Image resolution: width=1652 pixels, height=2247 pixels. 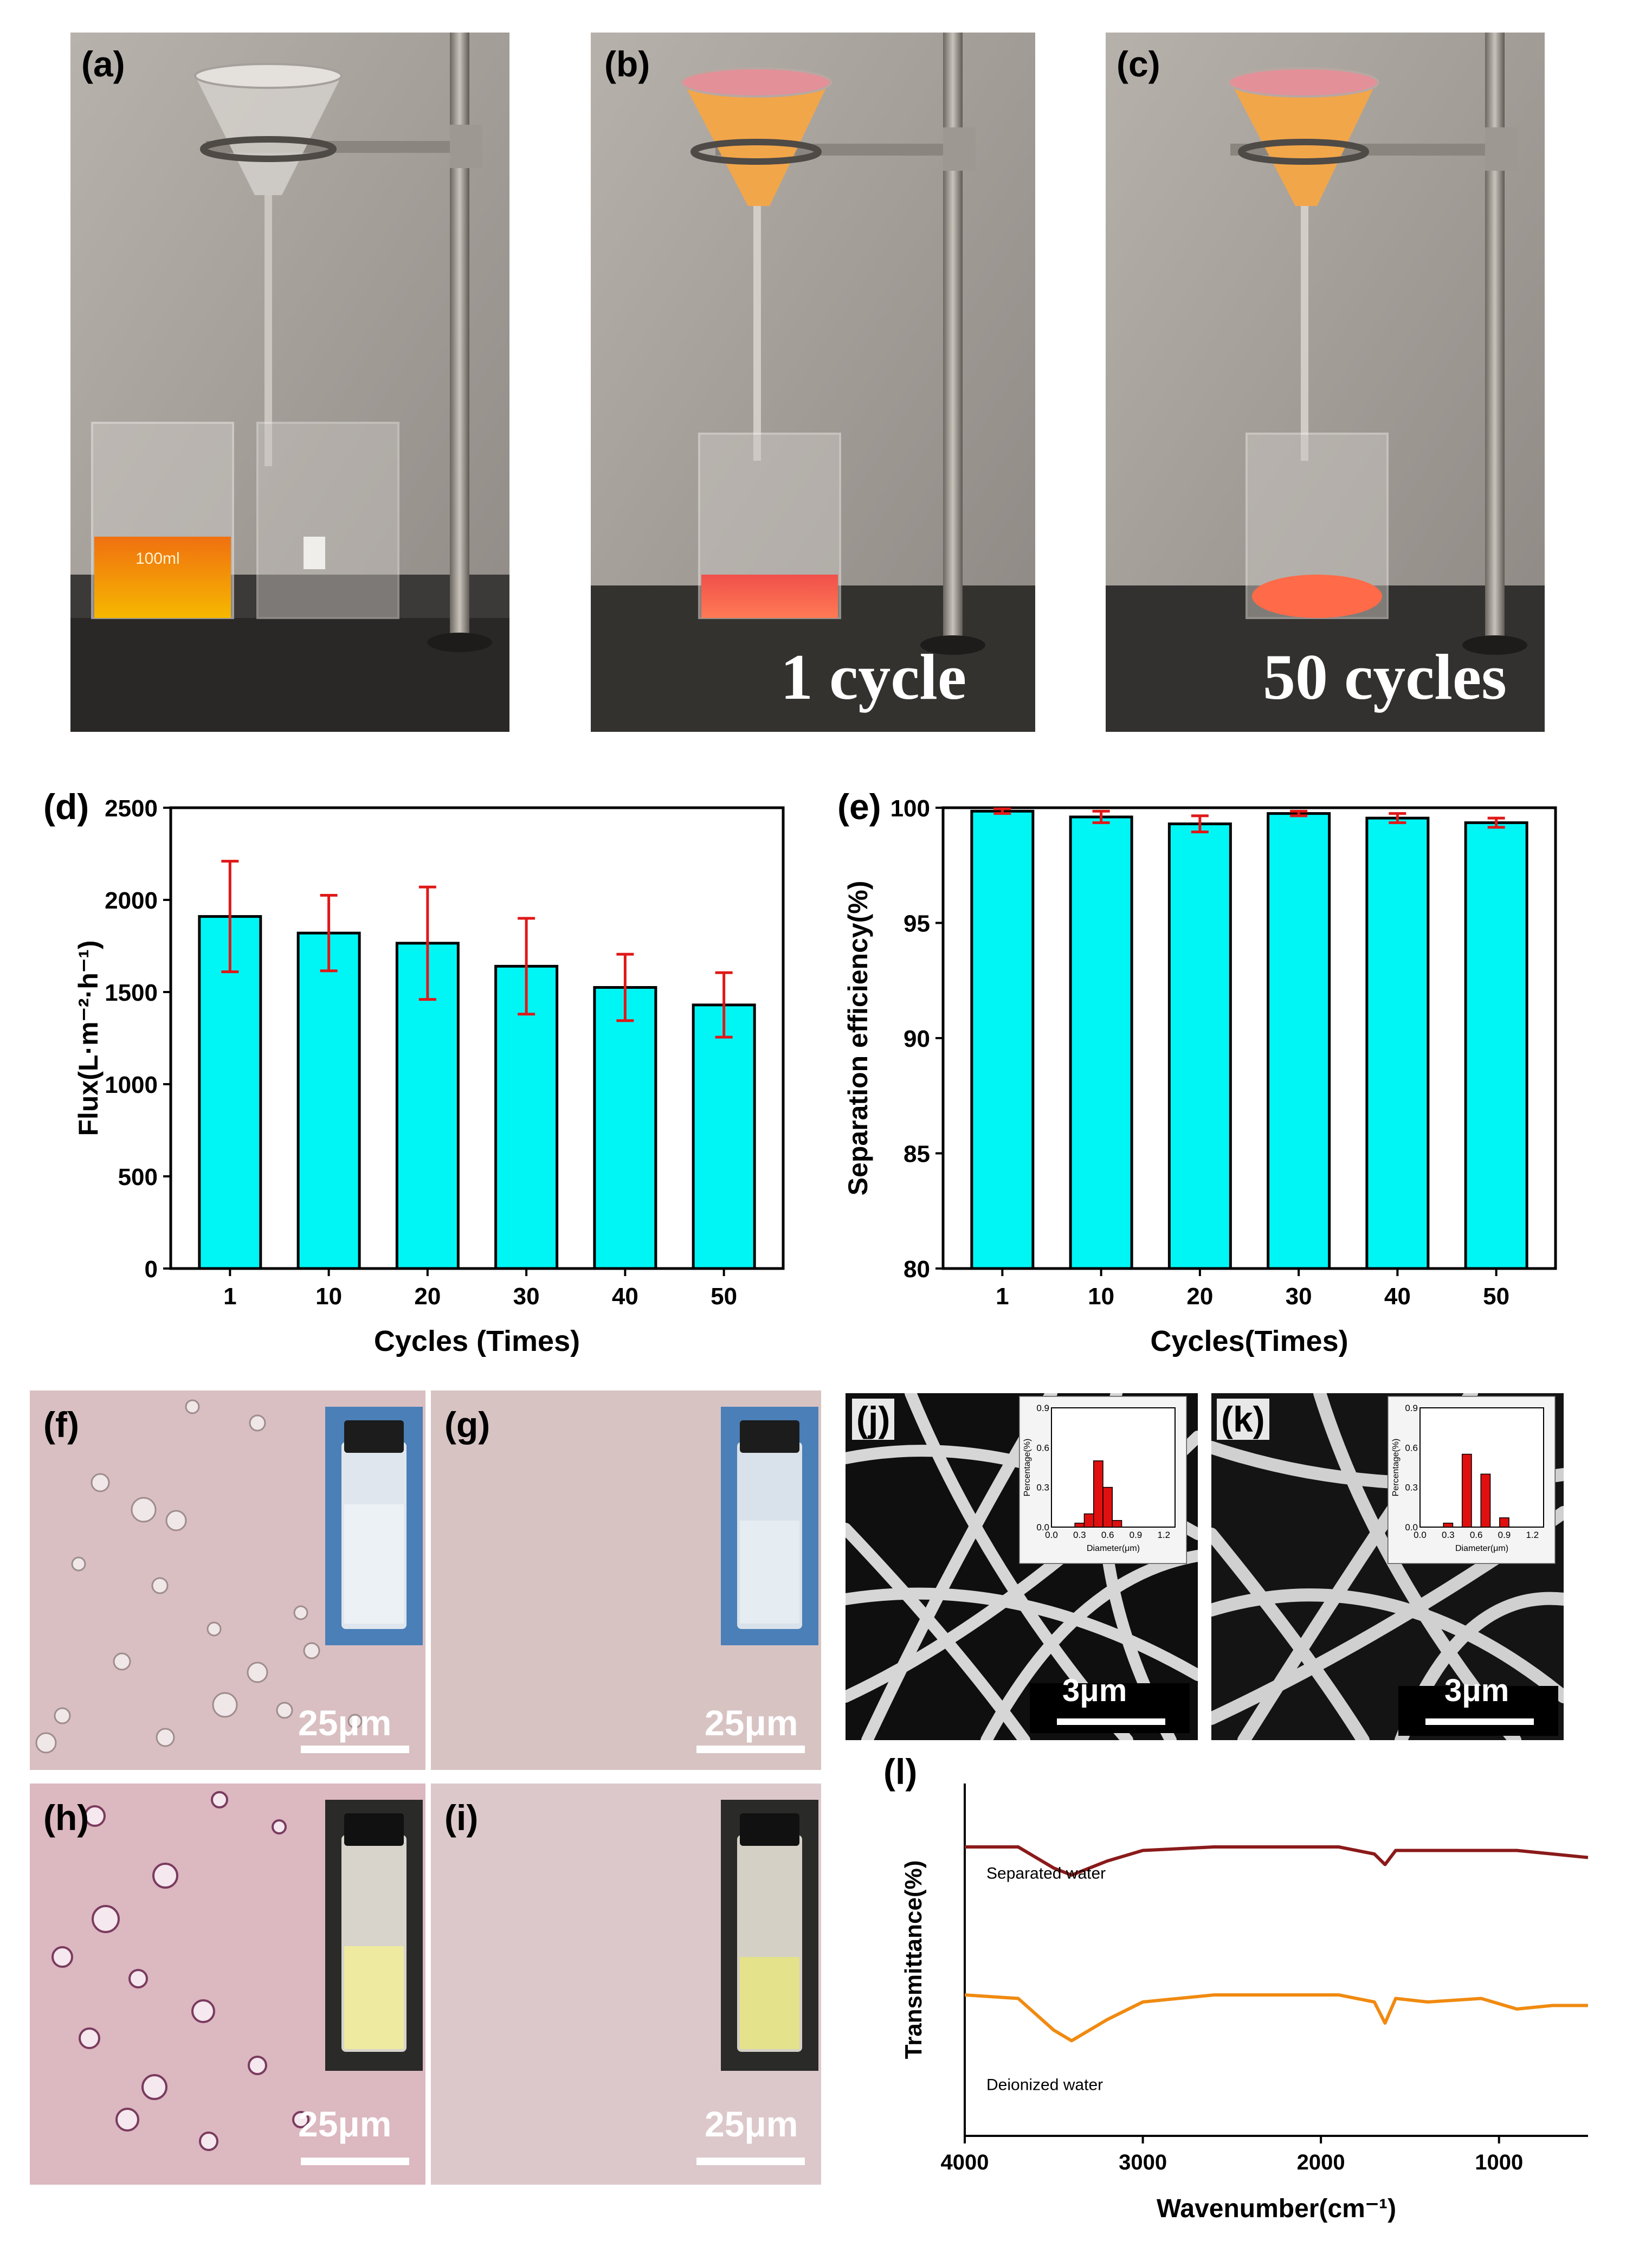 What do you see at coordinates (345, 2124) in the screenshot?
I see `scale-h: 25μm` at bounding box center [345, 2124].